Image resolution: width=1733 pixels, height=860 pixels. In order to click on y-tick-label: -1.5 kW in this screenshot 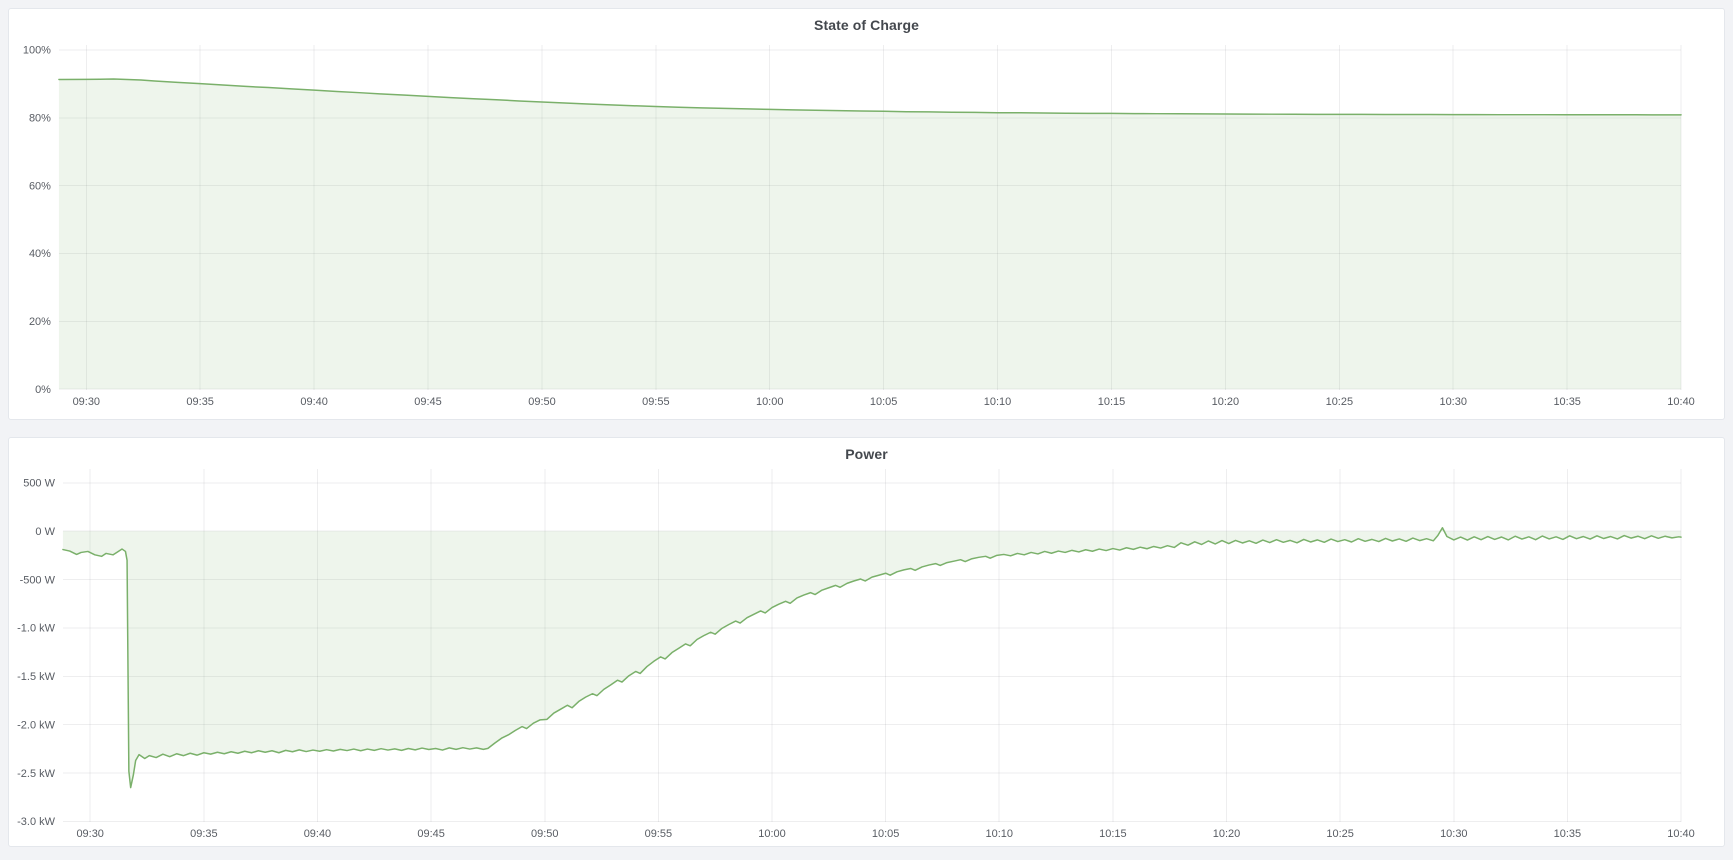, I will do `click(36, 677)`.